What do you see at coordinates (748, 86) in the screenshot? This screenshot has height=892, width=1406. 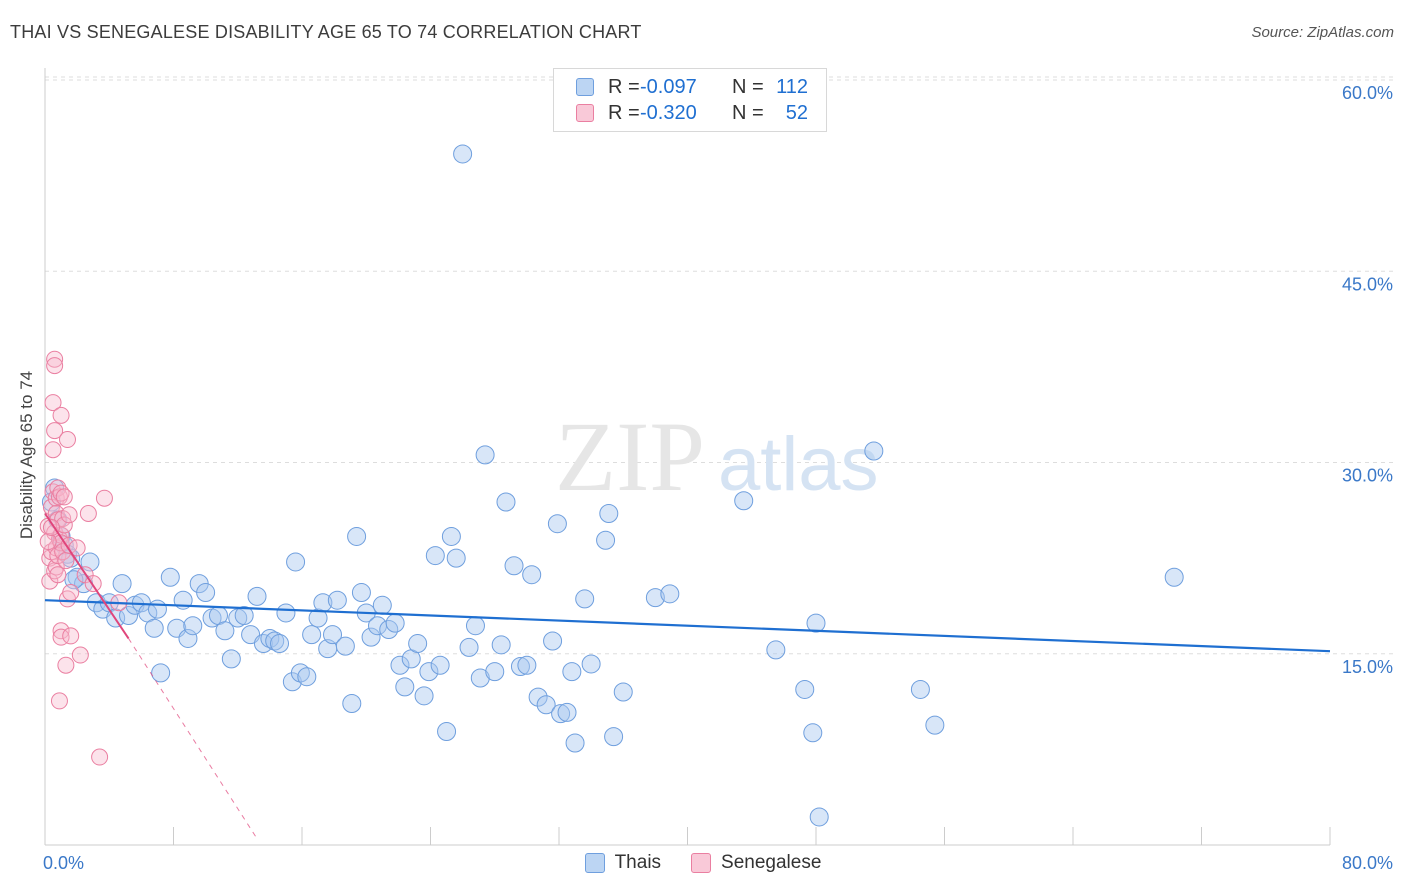 I see `thais-n-label: N =` at bounding box center [748, 86].